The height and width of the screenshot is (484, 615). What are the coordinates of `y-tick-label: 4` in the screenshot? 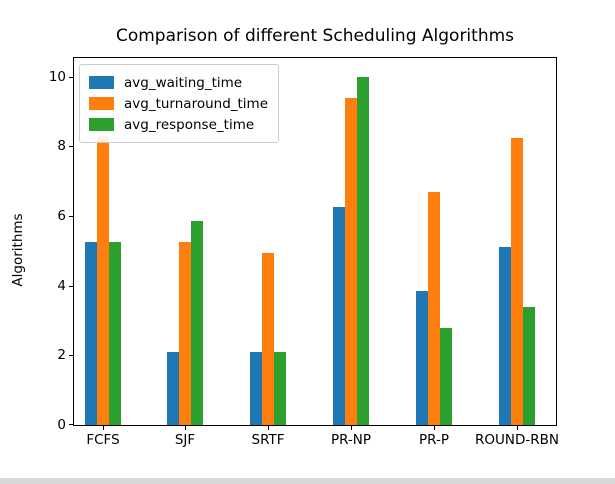 It's located at (61, 286).